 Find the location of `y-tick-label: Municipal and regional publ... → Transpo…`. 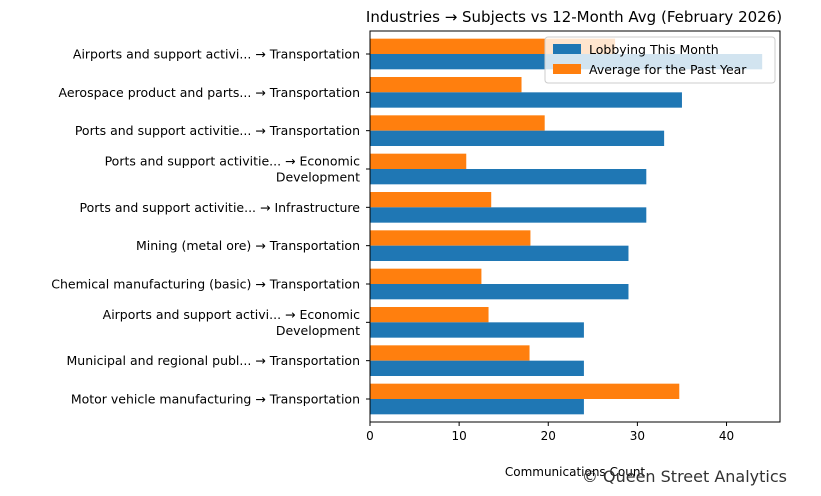

y-tick-label: Municipal and regional publ... → Transpo… is located at coordinates (213, 360).